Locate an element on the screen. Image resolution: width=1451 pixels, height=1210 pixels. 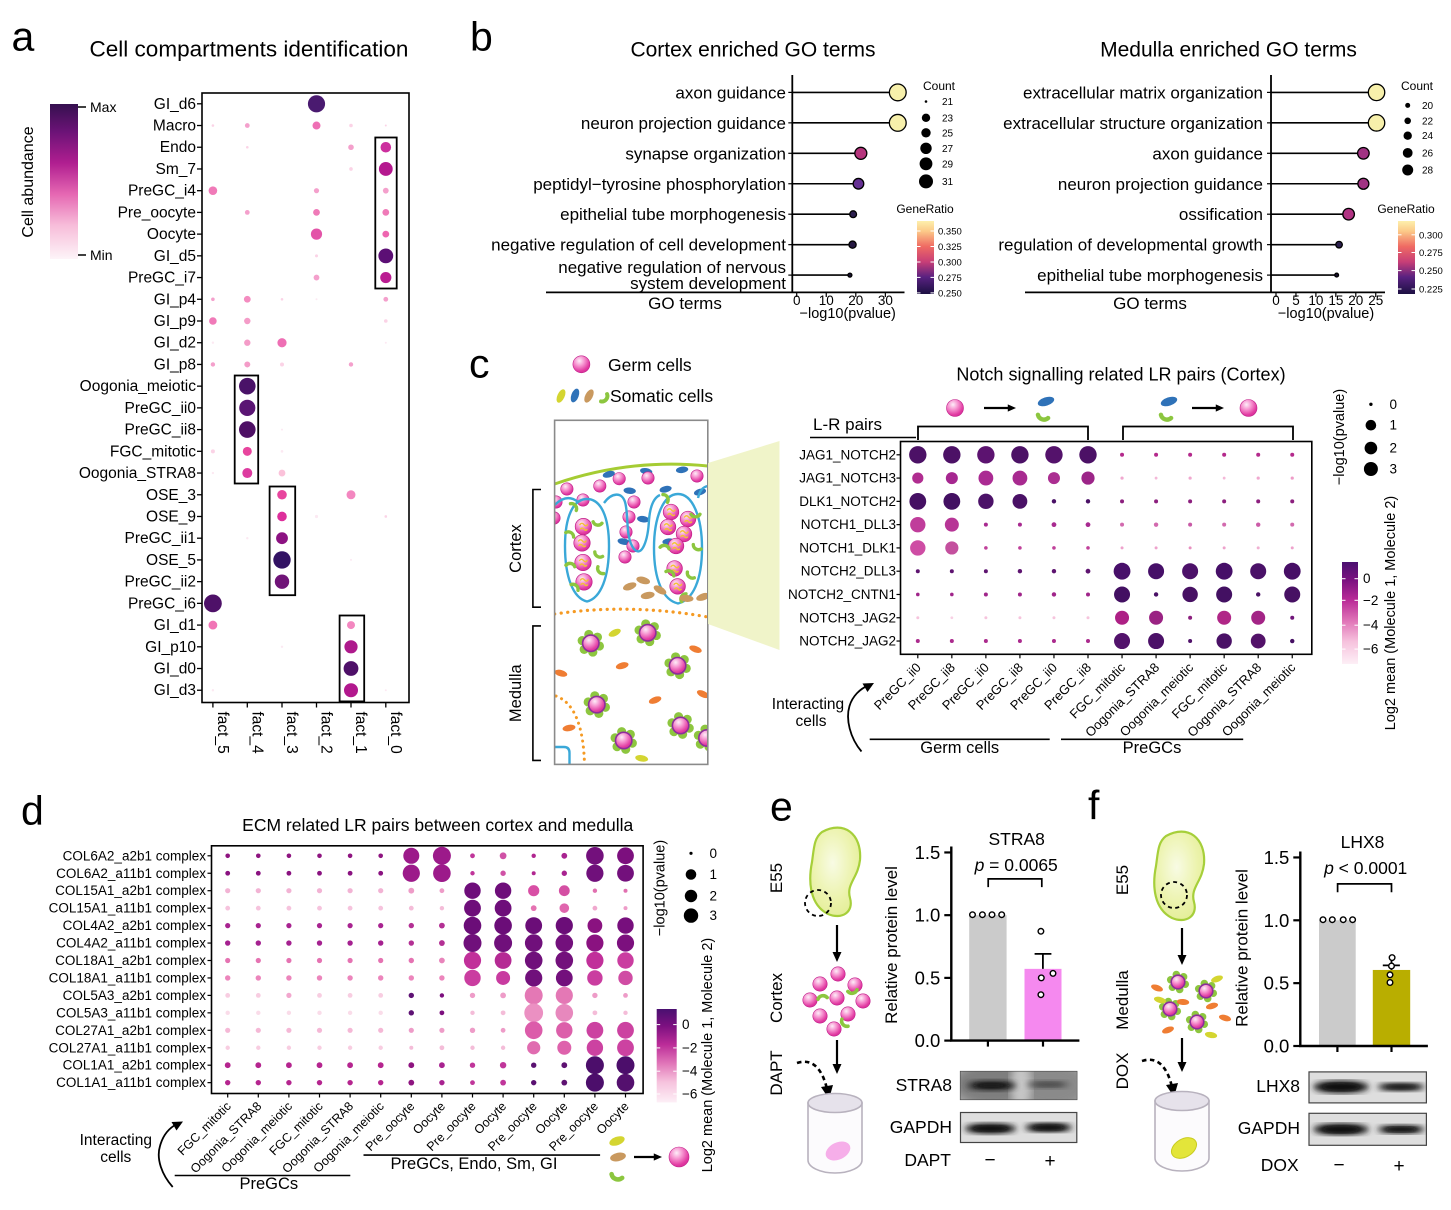
svg-text: 31 is located at coordinates (948, 182).